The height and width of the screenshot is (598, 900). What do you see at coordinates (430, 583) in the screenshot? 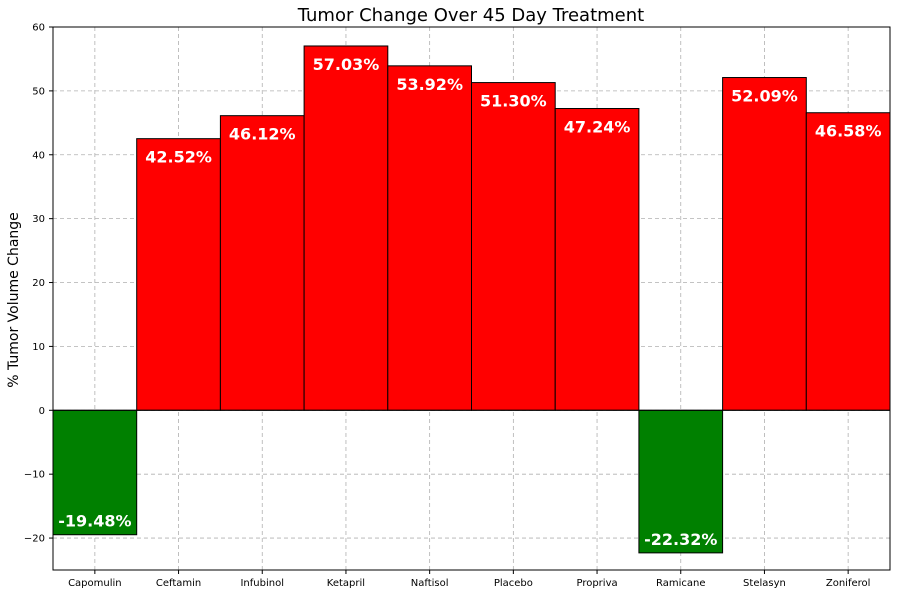
I see `x-tick-label: Naftisol` at bounding box center [430, 583].